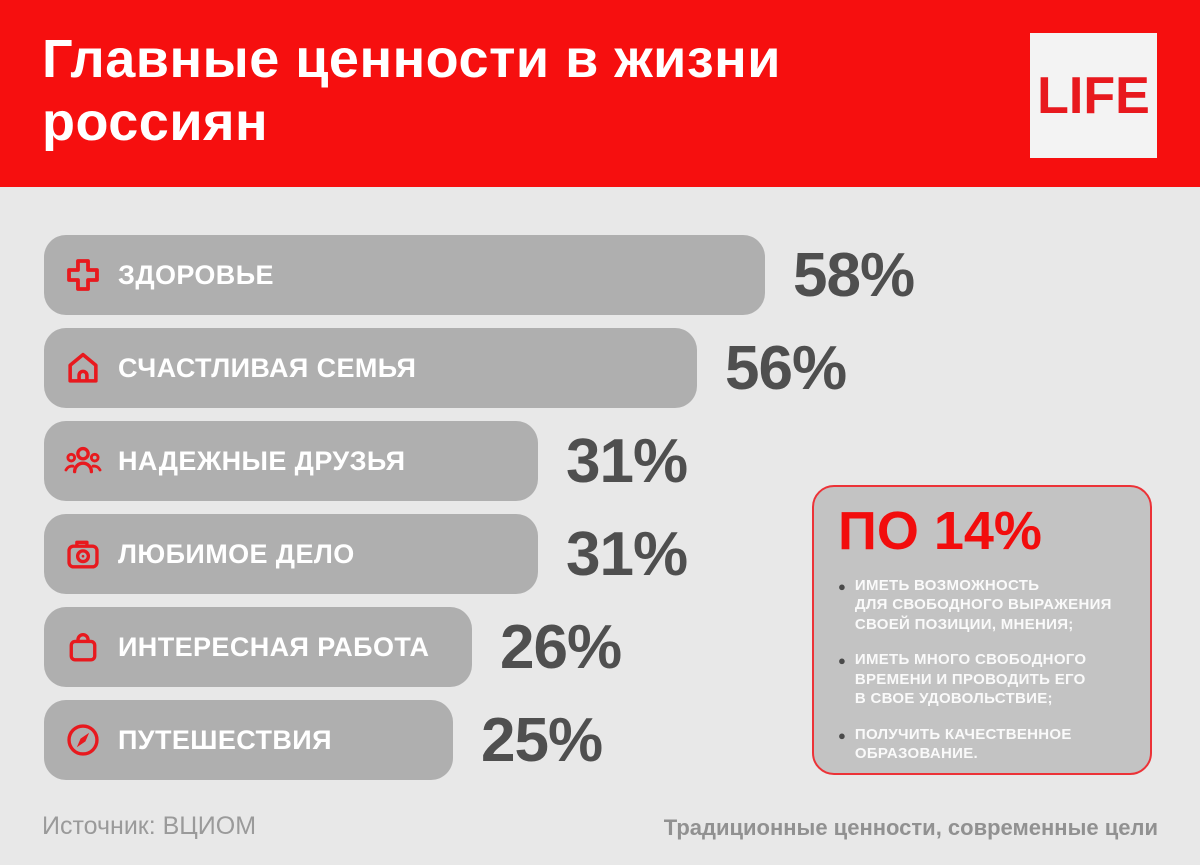  Describe the element at coordinates (149, 826) in the screenshot. I see `source-caption: Источник: ВЦИОМ` at that location.